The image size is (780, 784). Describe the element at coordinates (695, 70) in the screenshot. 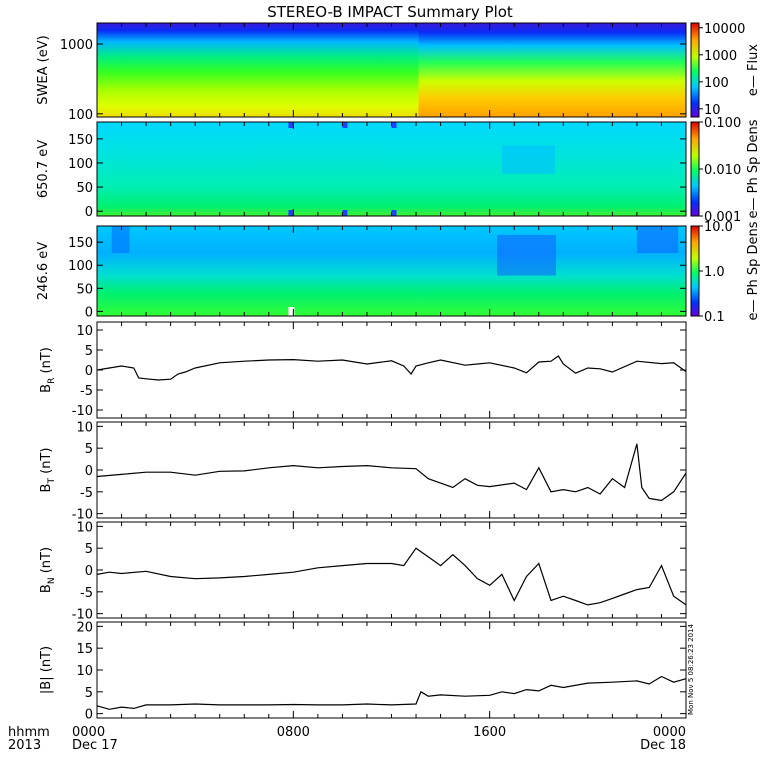

I see `colorbar-frame` at that location.